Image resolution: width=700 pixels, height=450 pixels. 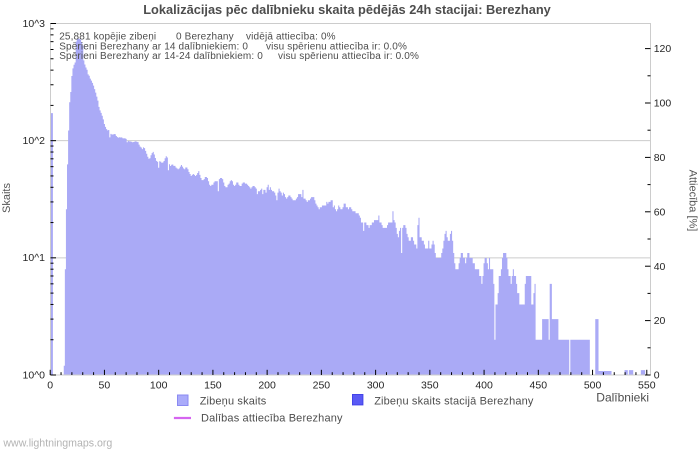 What do you see at coordinates (660, 158) in the screenshot?
I see `svg-text: 80` at bounding box center [660, 158].